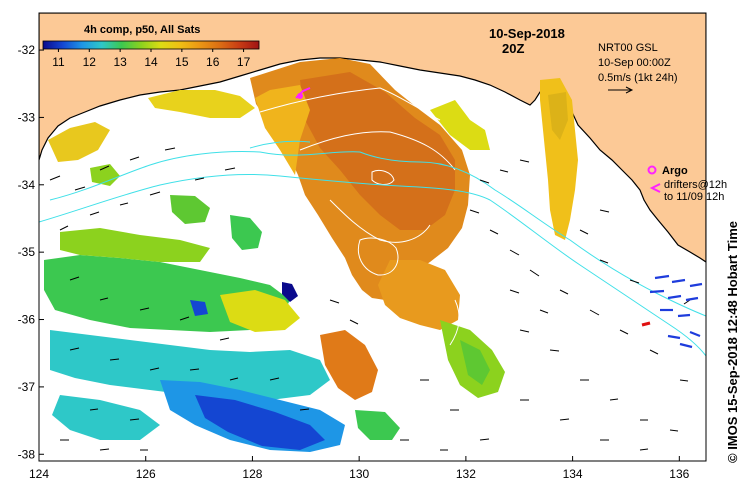 The width and height of the screenshot is (749, 496). Describe the element at coordinates (27, 252) in the screenshot. I see `y-axis-tick-label: -35` at that location.